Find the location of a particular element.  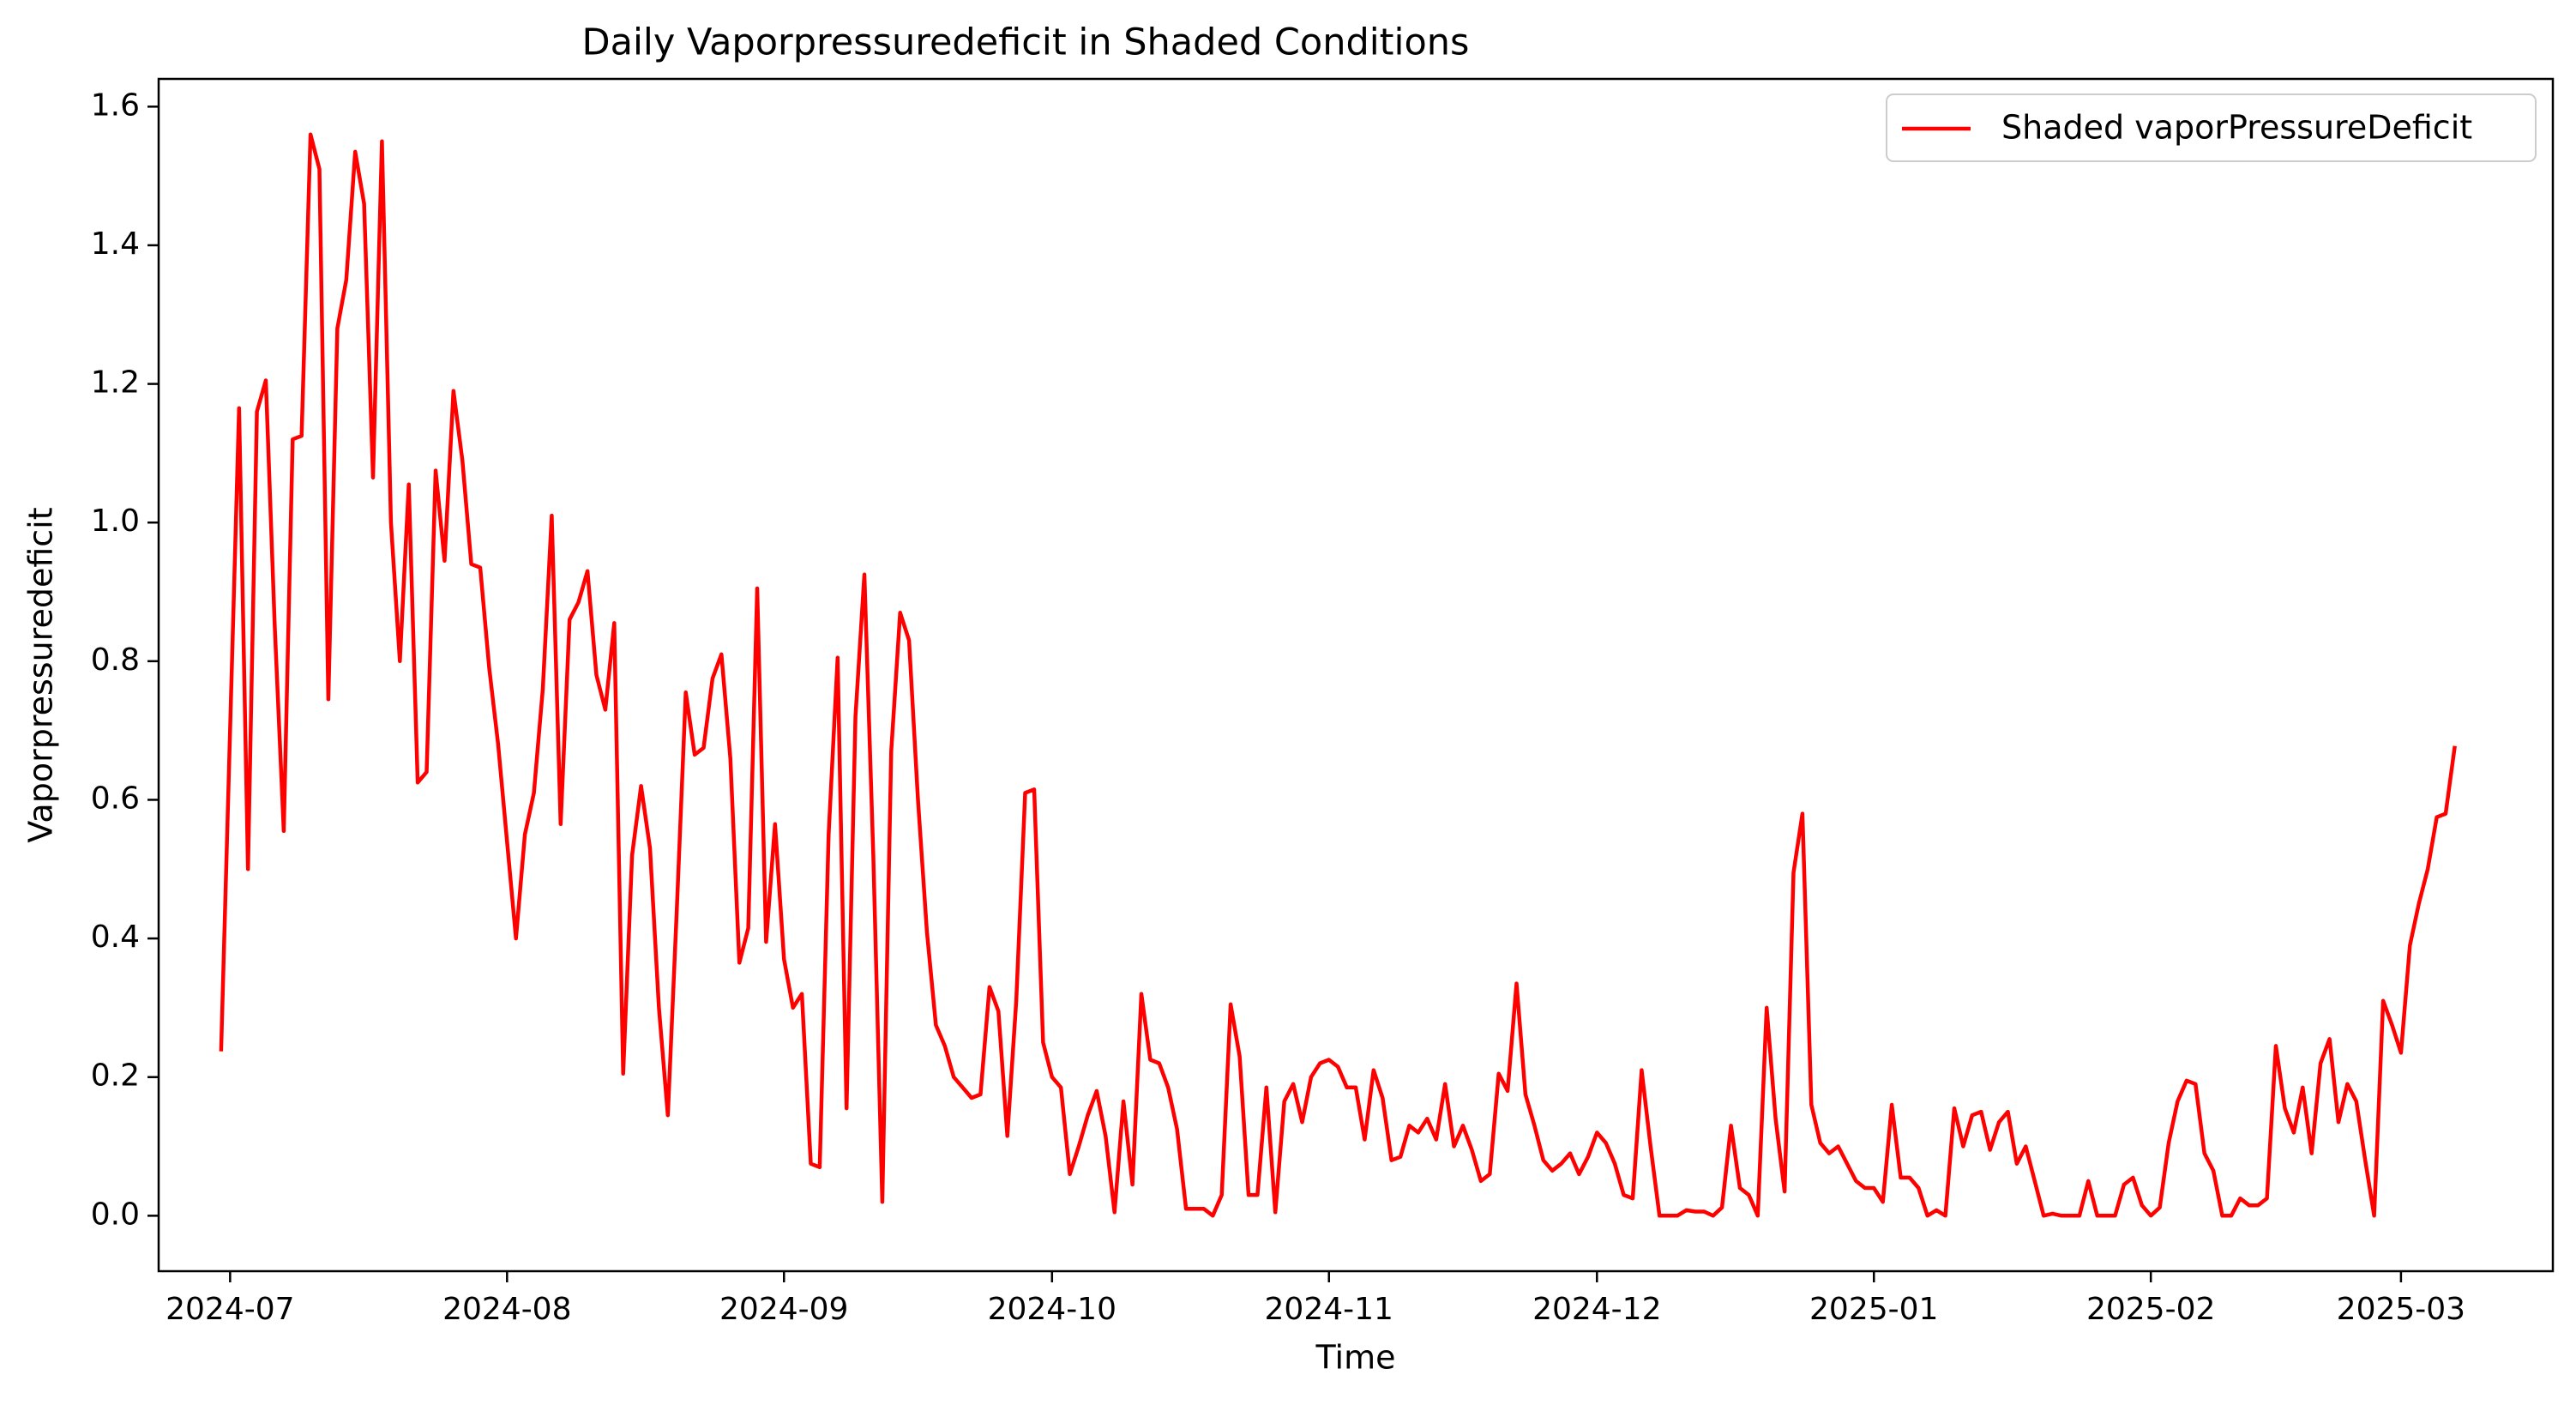

y-tick-label: 0.0 is located at coordinates (115, 1214).